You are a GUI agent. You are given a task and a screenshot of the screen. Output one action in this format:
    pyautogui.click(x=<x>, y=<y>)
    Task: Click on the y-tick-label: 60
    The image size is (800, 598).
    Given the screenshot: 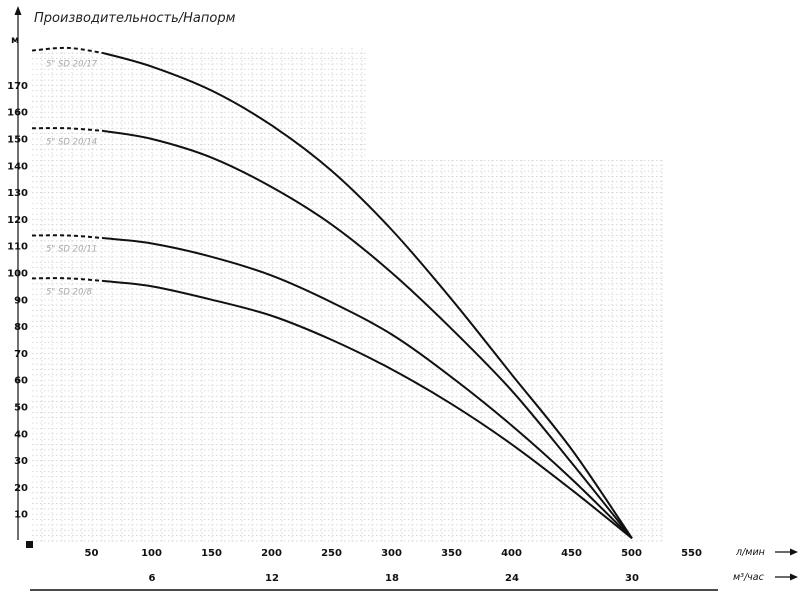 What is the action you would take?
    pyautogui.click(x=21, y=381)
    